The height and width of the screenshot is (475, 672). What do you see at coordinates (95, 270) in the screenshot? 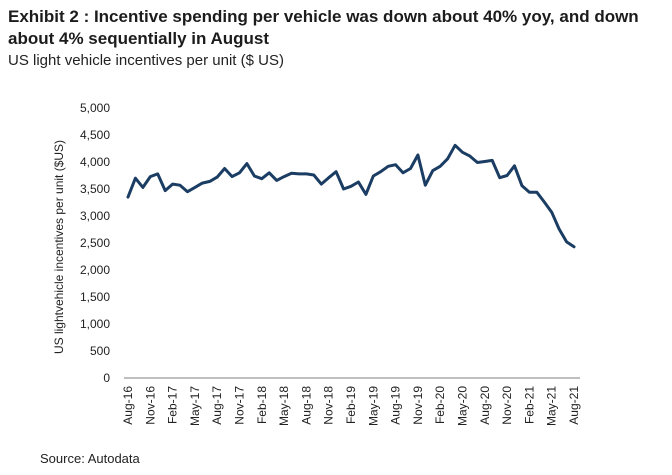
I see `y-tick-label: 2,000` at bounding box center [95, 270].